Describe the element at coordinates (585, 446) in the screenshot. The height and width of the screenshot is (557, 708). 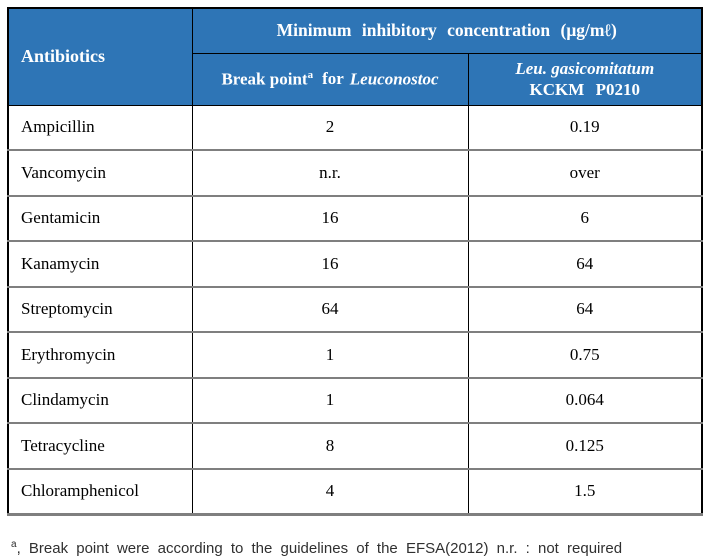
I see `mic-value-cell: 0.125` at that location.